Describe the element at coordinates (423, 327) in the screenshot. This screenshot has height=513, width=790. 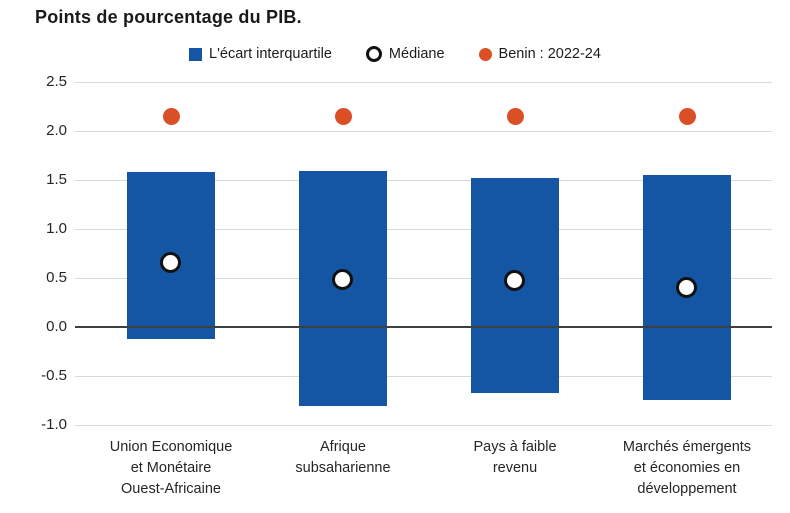
I see `zero-axis-line` at that location.